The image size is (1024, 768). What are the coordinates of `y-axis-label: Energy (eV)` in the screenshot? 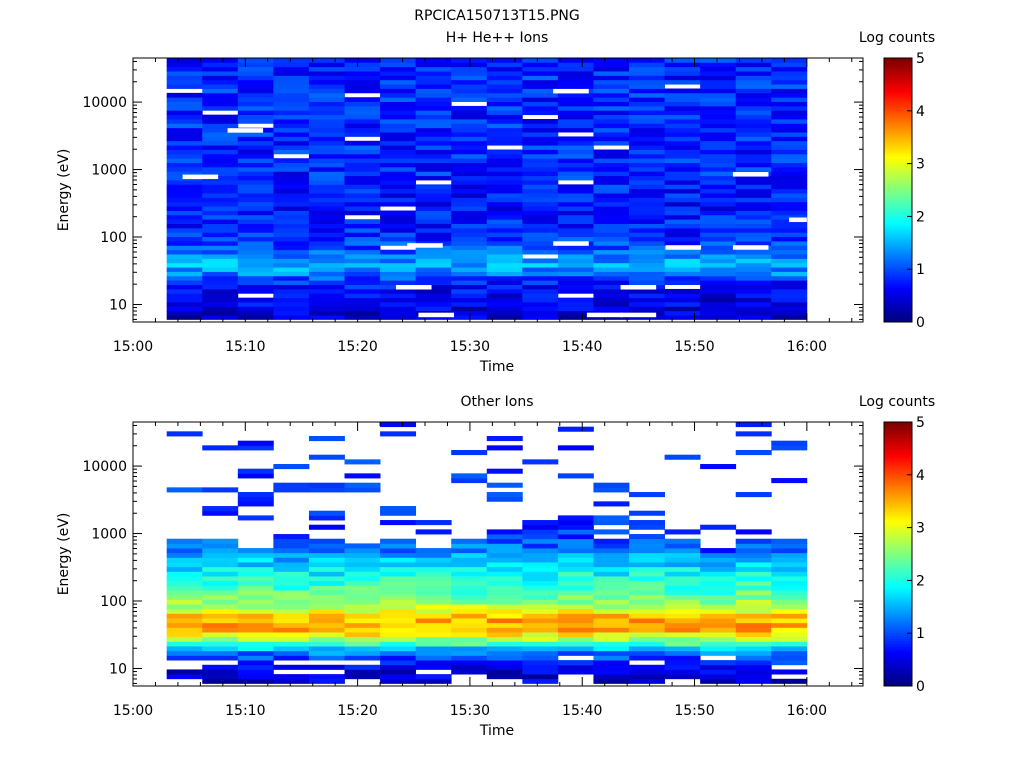 It's located at (64, 190).